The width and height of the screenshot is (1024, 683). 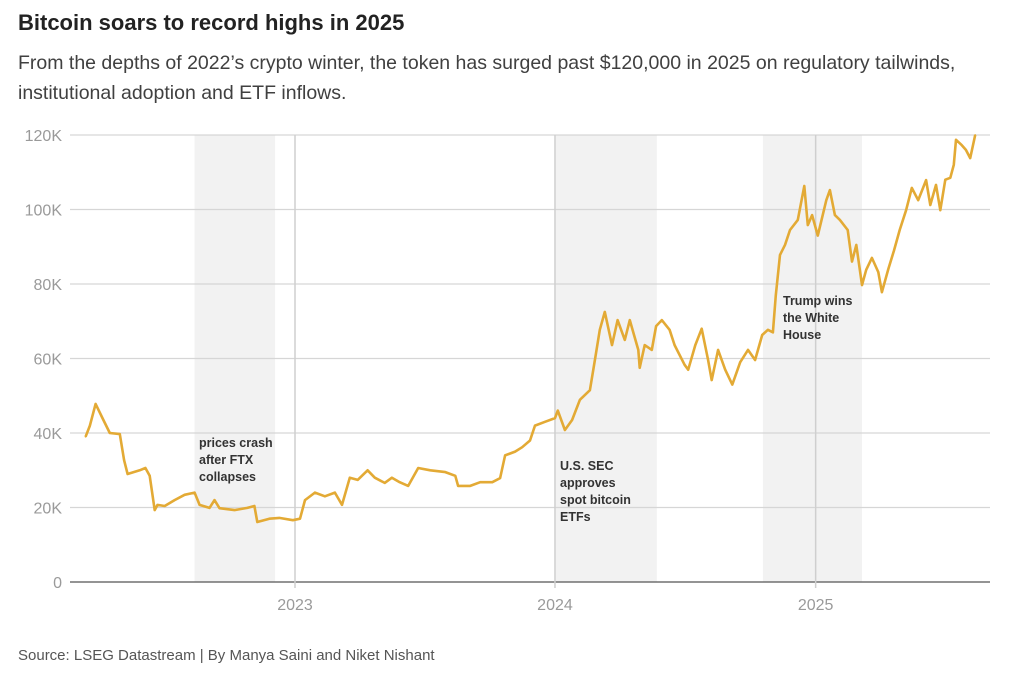 What do you see at coordinates (48, 434) in the screenshot?
I see `y-tick-label: 40K` at bounding box center [48, 434].